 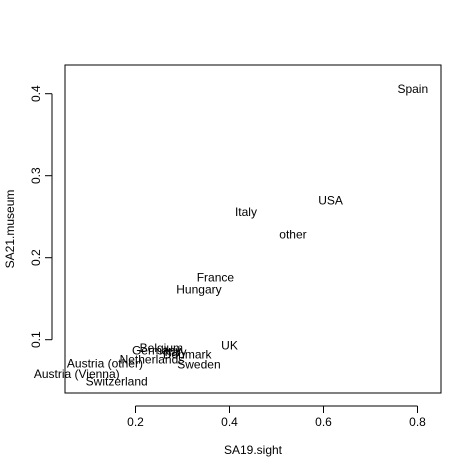 I want to click on point-label: Austria (Vienna), so click(x=77, y=374).